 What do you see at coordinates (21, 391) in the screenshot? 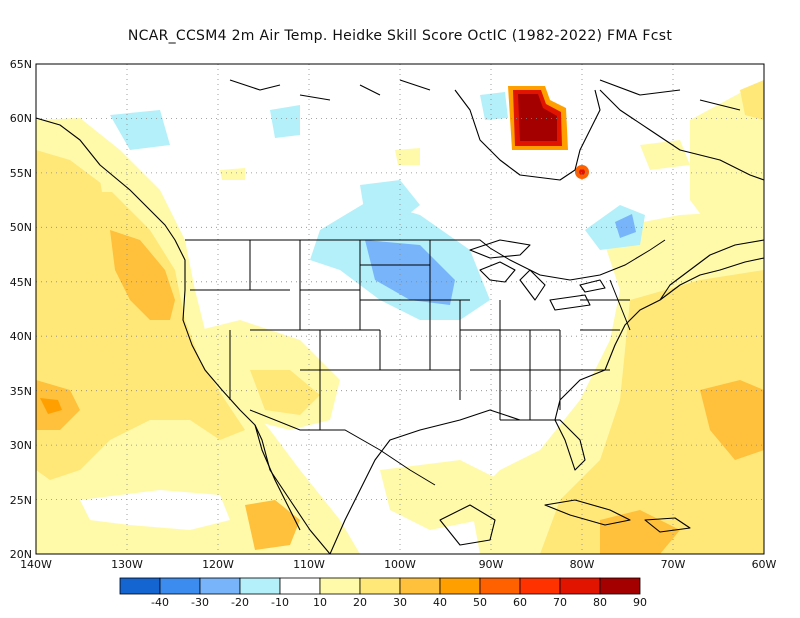
I see `lat-label: 35N` at bounding box center [21, 391].